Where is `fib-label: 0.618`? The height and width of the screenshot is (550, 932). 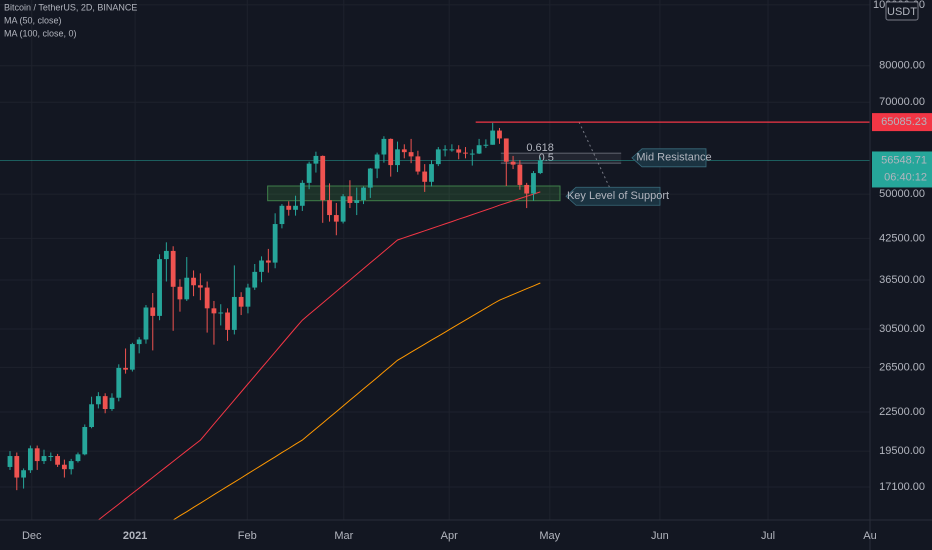 fib-label: 0.618 is located at coordinates (540, 148).